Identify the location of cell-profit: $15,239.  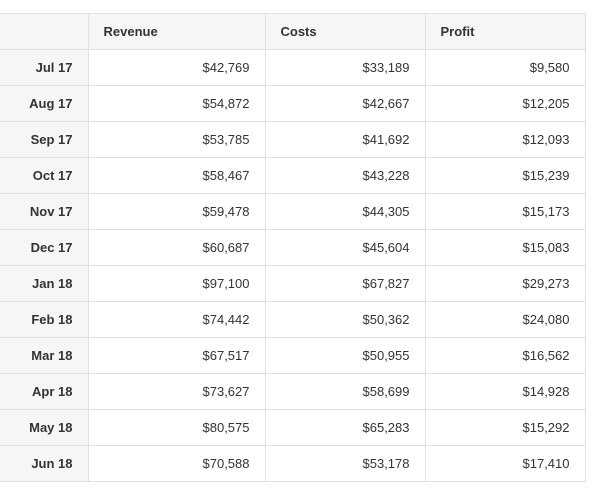
(505, 175).